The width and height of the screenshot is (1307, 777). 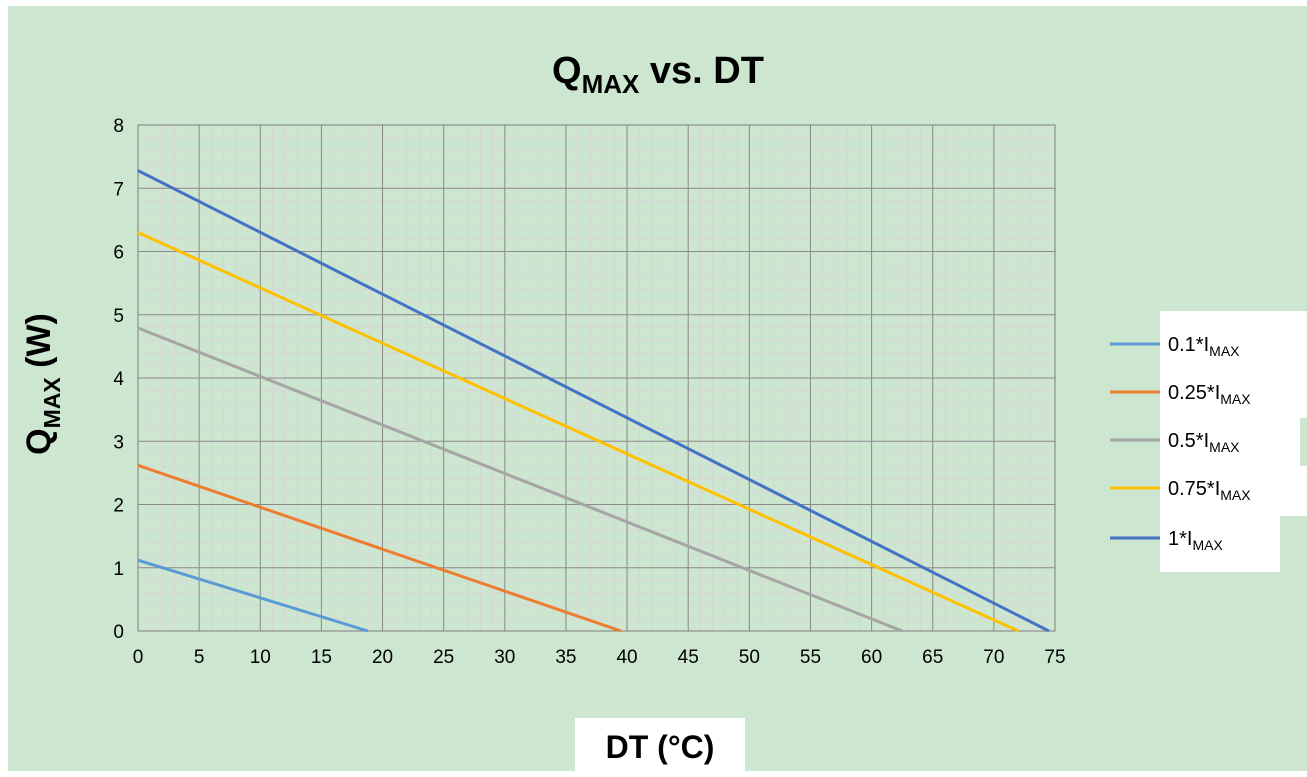 I want to click on y-axis-label-main: Q, so click(x=39, y=441).